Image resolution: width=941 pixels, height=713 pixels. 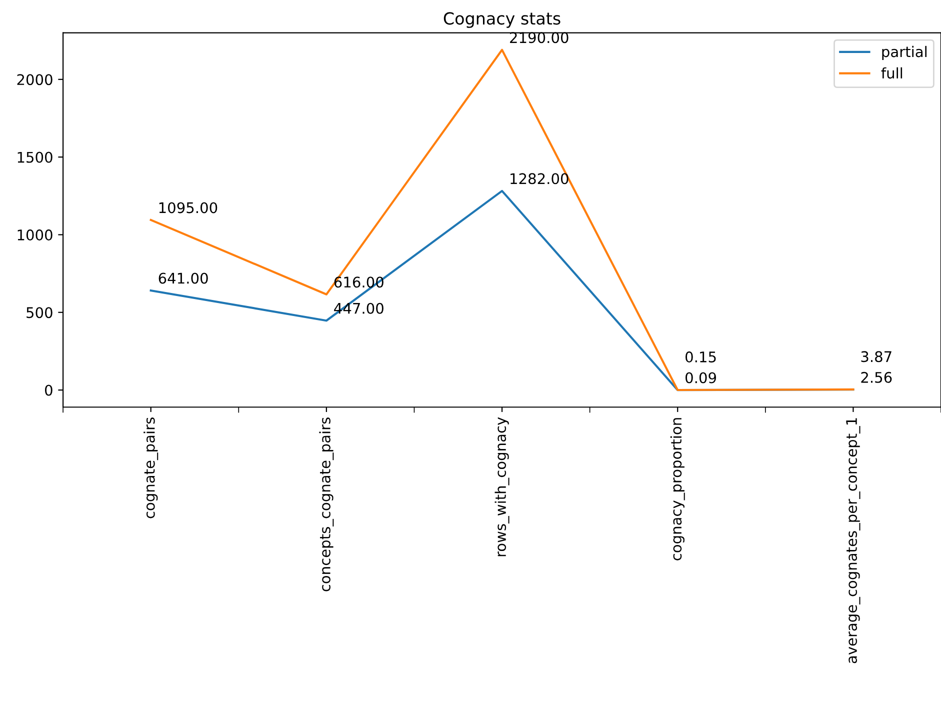 What do you see at coordinates (502, 486) in the screenshot?
I see `x-tick-label: rows_with_cognacy` at bounding box center [502, 486].